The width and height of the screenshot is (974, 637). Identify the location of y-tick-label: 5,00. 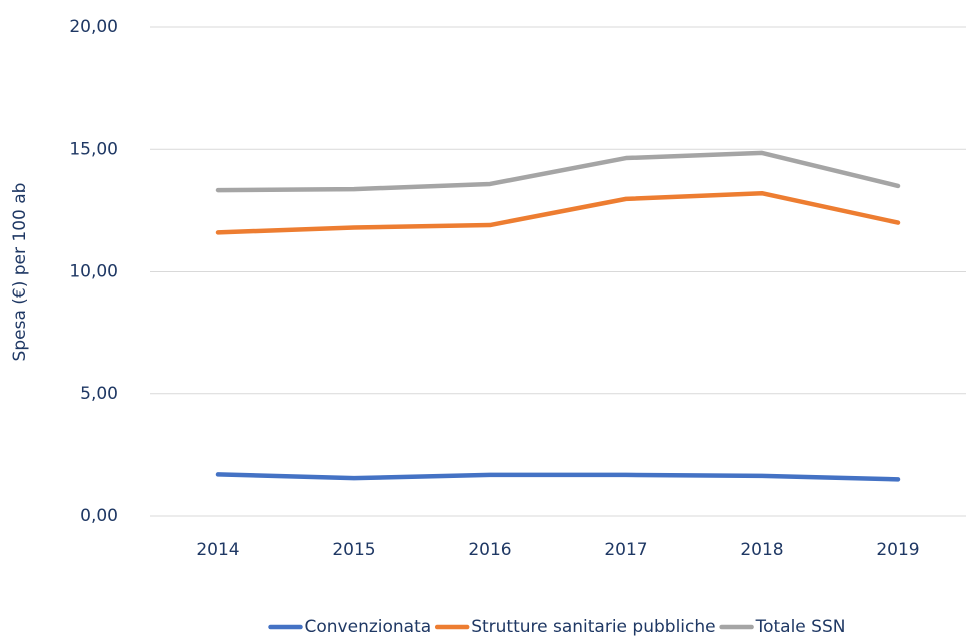
(99, 394).